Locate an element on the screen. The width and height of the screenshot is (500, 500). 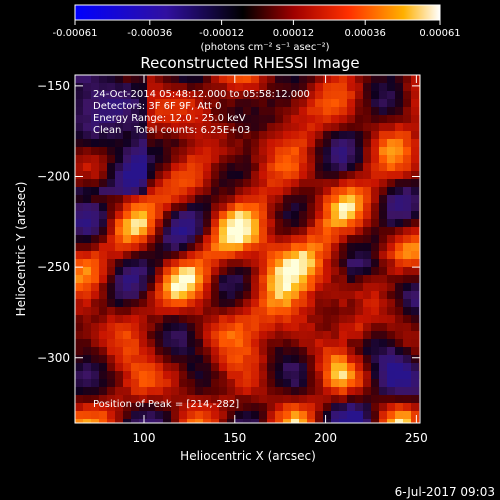
y-axis-label: Heliocentric Y (arcsec) is located at coordinates (21, 249).